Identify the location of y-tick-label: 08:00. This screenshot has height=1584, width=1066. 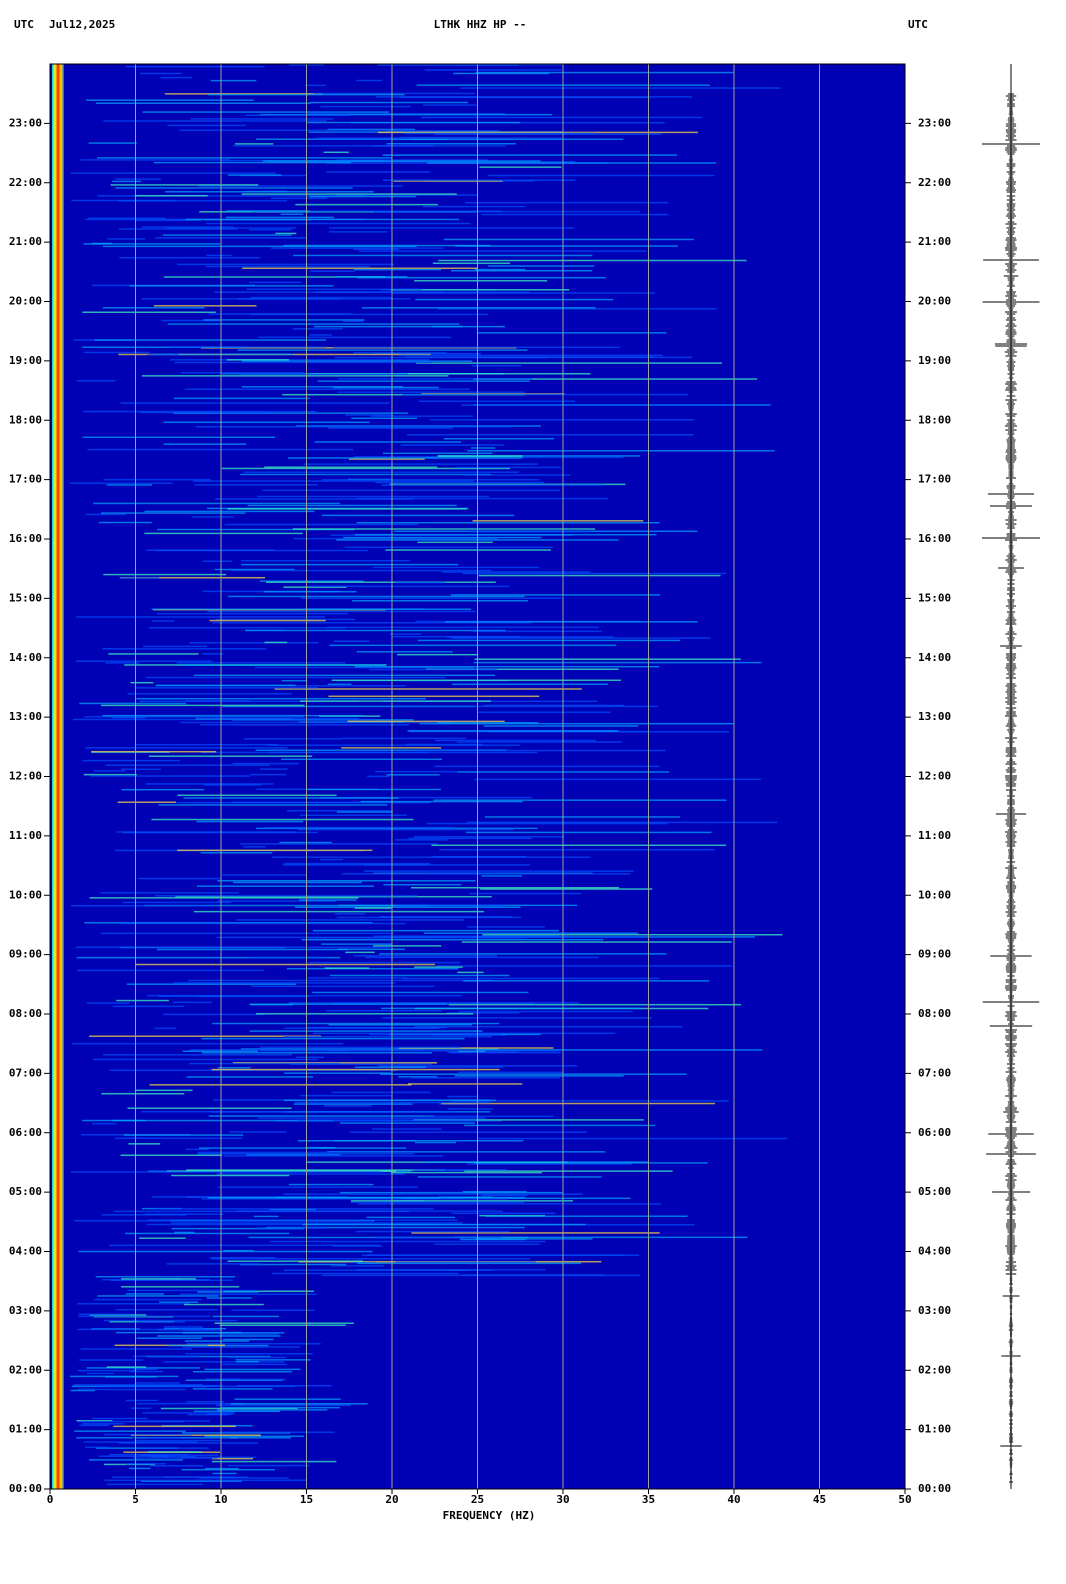
(934, 1013).